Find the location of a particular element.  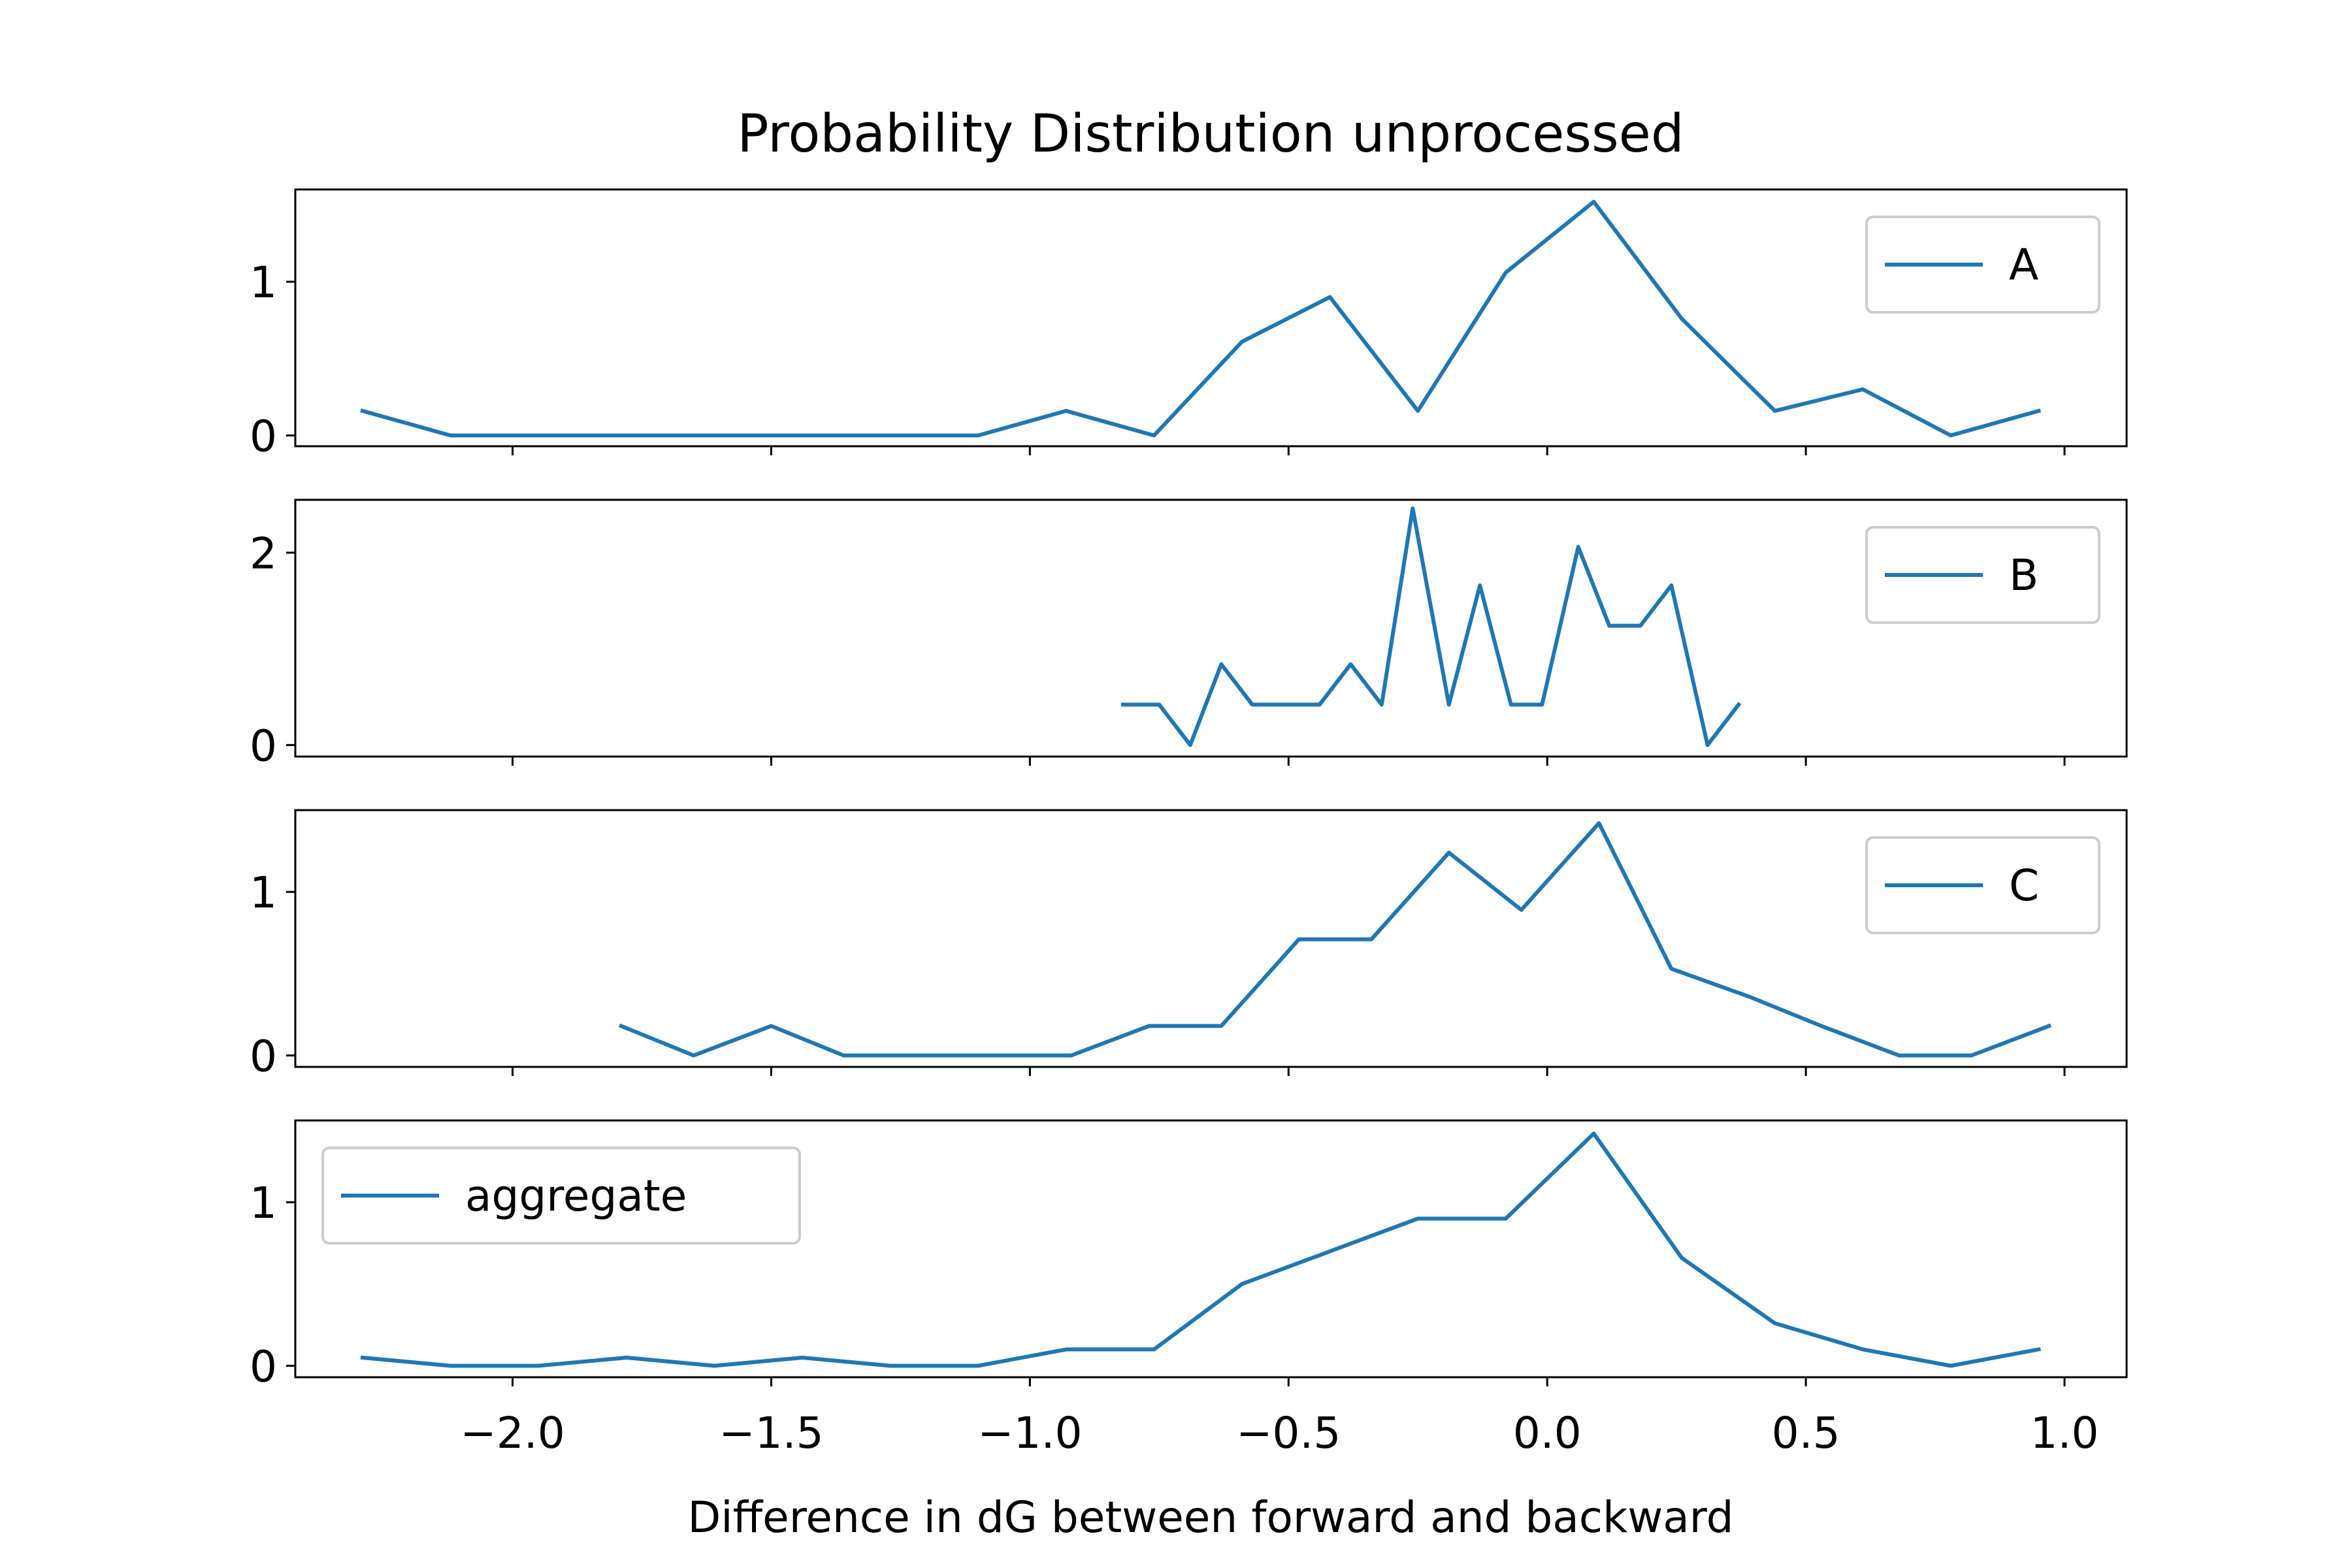

x-tick-label: 1.0 is located at coordinates (2064, 1433).